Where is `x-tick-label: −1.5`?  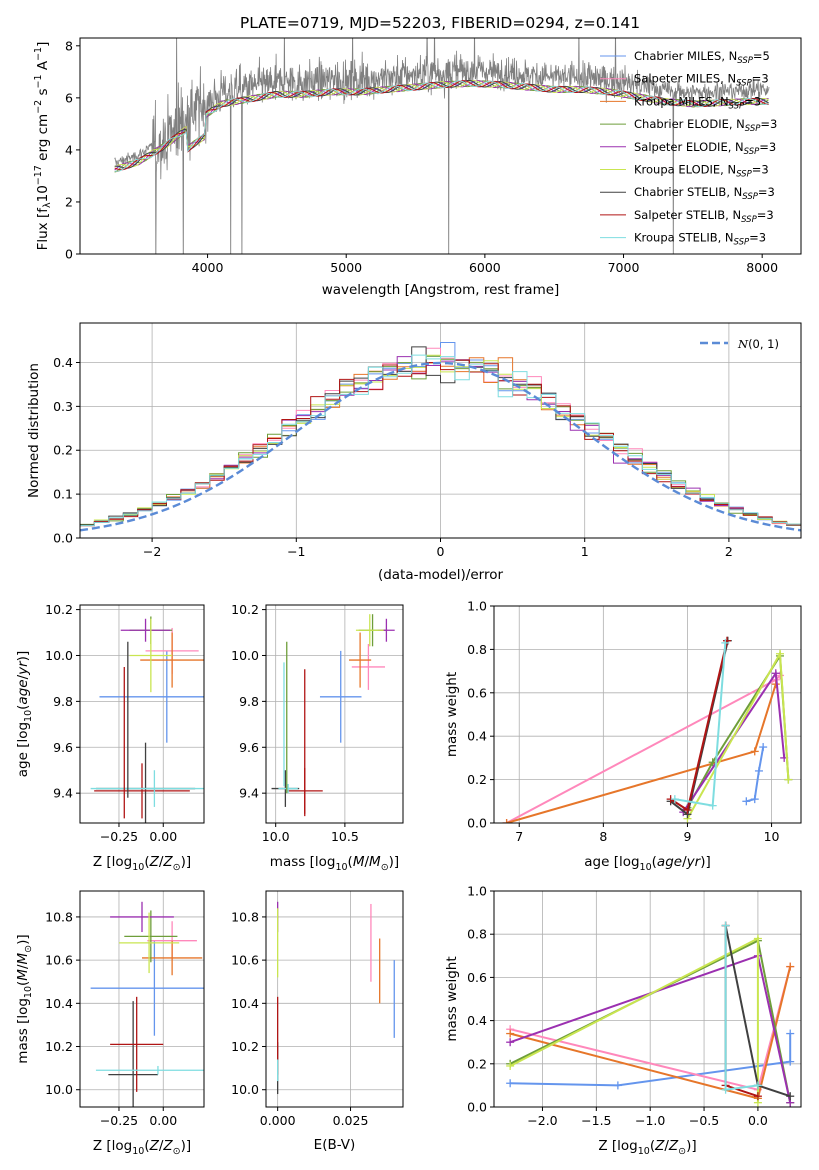 x-tick-label: −1.5 is located at coordinates (596, 1120).